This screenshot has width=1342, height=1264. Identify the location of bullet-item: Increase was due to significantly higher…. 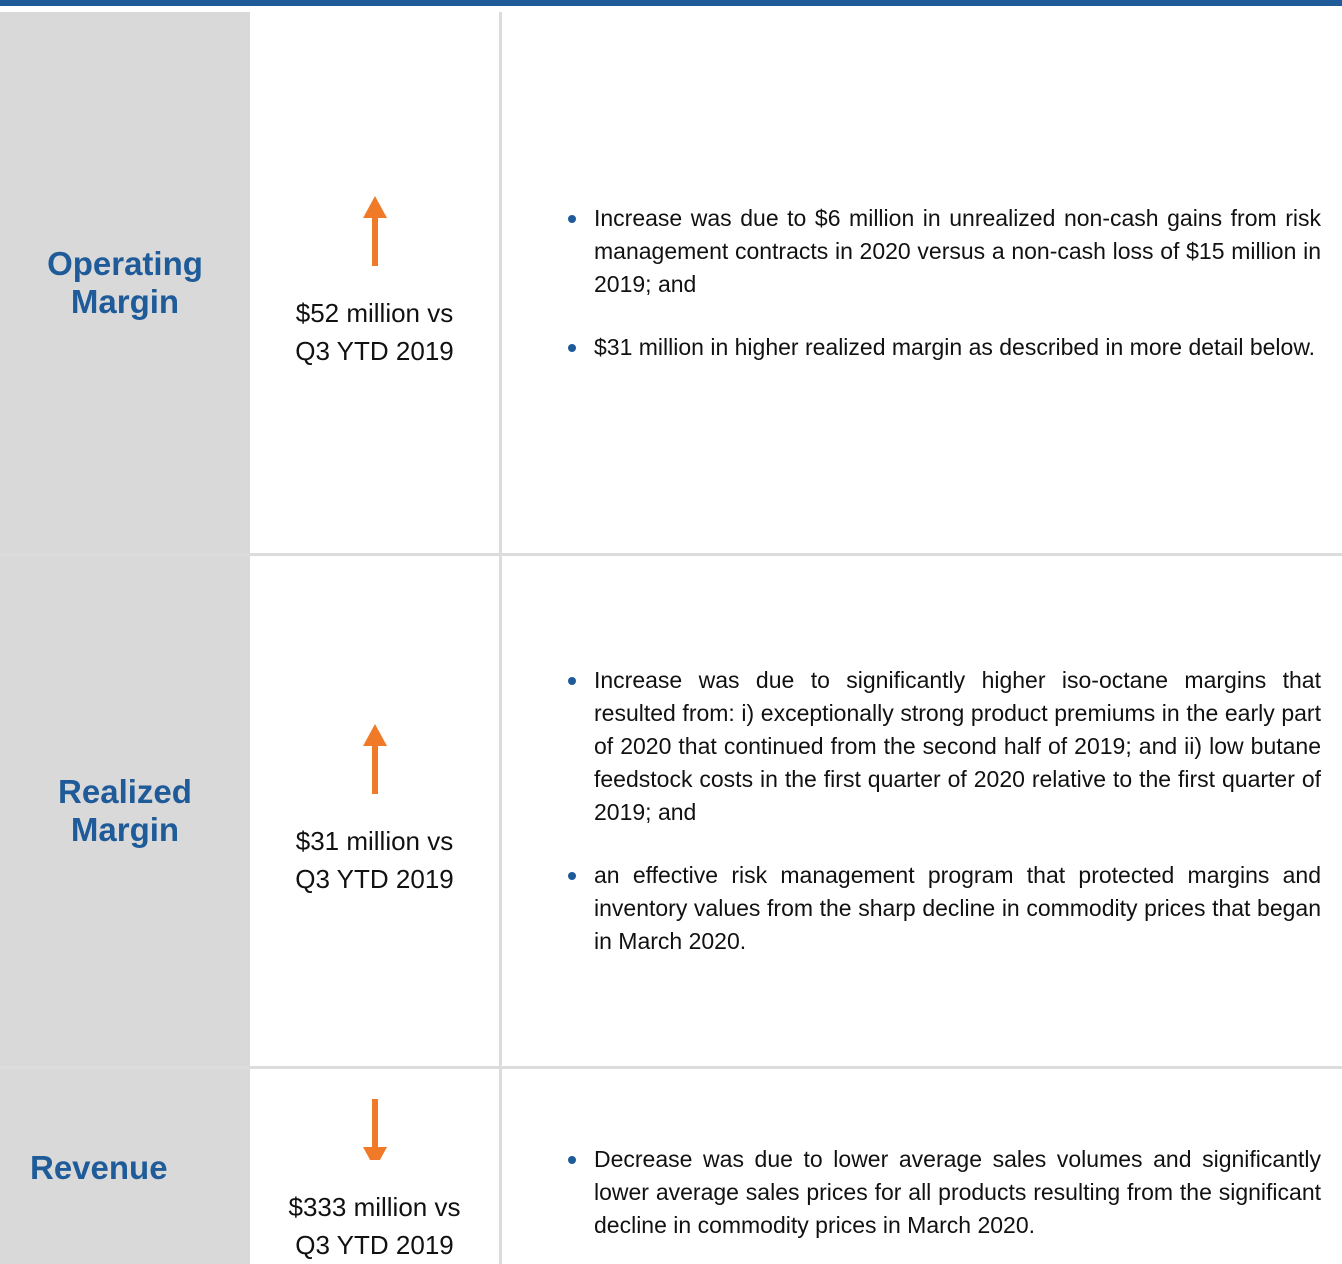
(944, 746).